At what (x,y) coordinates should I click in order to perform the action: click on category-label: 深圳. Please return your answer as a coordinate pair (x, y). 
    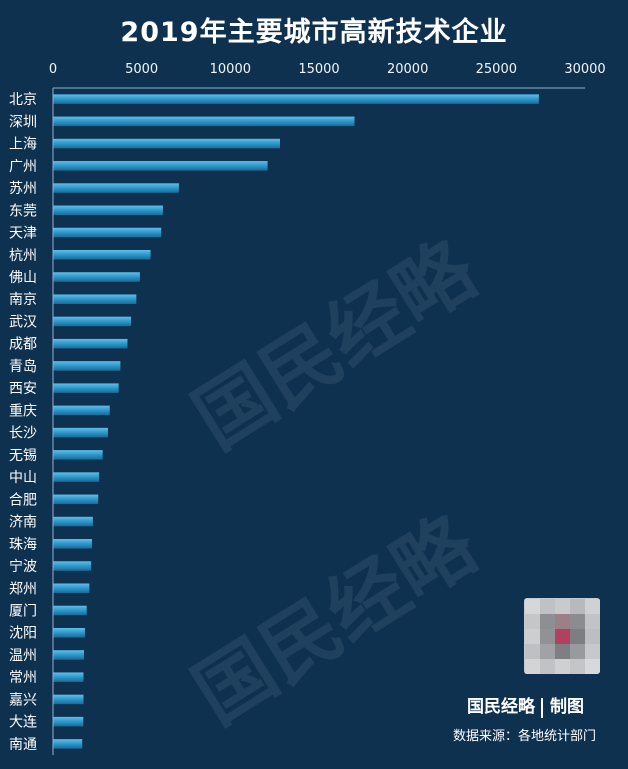
    Looking at the image, I should click on (23, 122).